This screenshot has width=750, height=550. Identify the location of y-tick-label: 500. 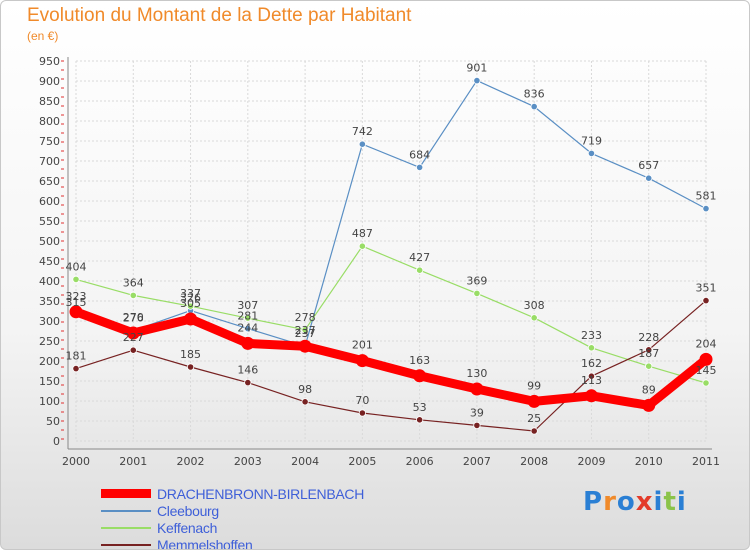
(49, 241).